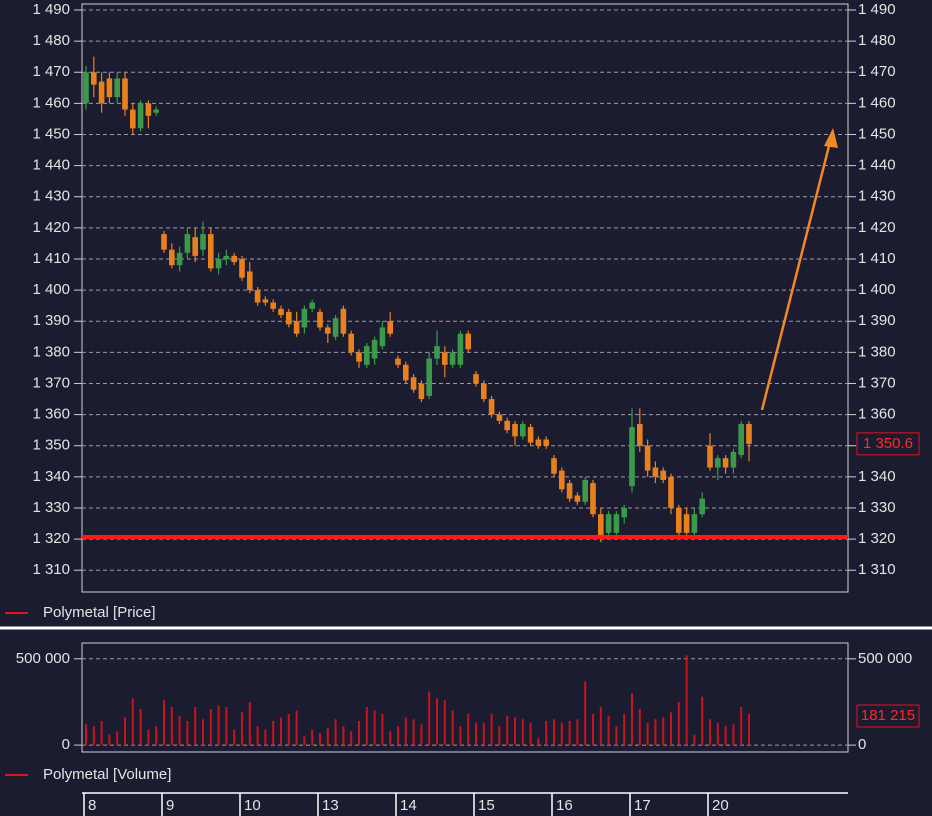 Image resolution: width=932 pixels, height=816 pixels. What do you see at coordinates (877, 351) in the screenshot?
I see `y-tick-label-right: 1 380` at bounding box center [877, 351].